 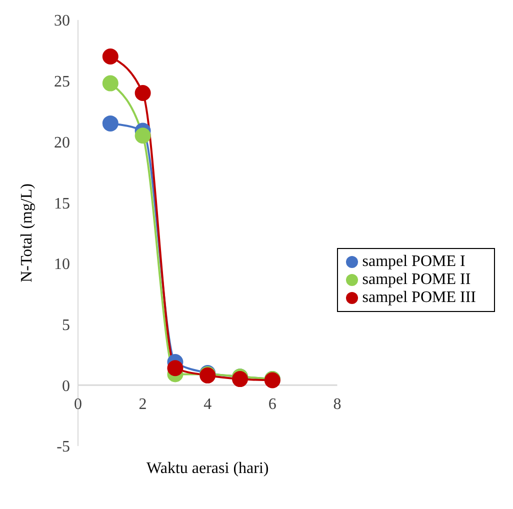 I want to click on x-tick-label: 0, so click(x=78, y=405).